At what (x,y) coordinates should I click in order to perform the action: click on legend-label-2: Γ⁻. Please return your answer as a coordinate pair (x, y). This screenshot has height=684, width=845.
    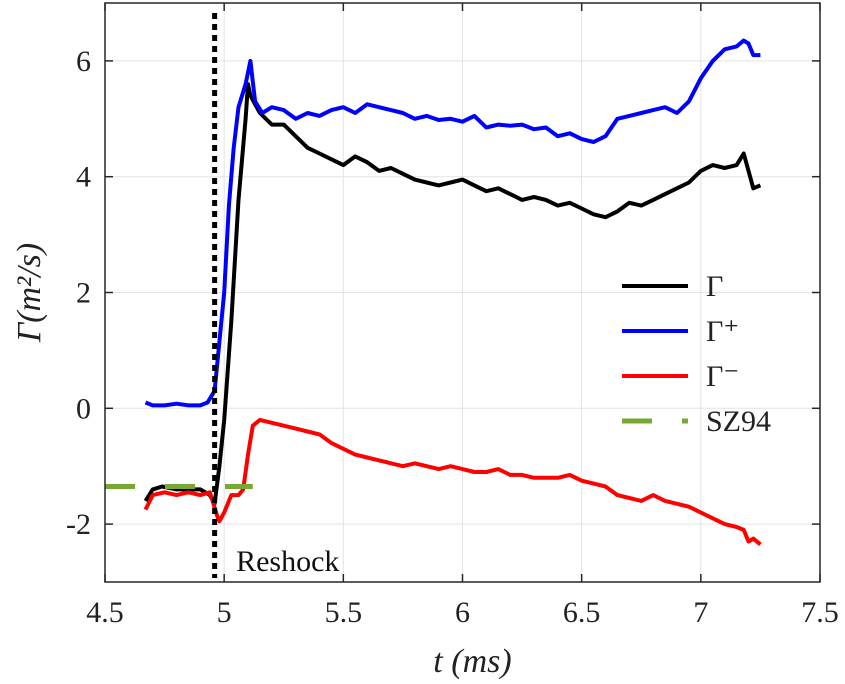
    Looking at the image, I should click on (722, 376).